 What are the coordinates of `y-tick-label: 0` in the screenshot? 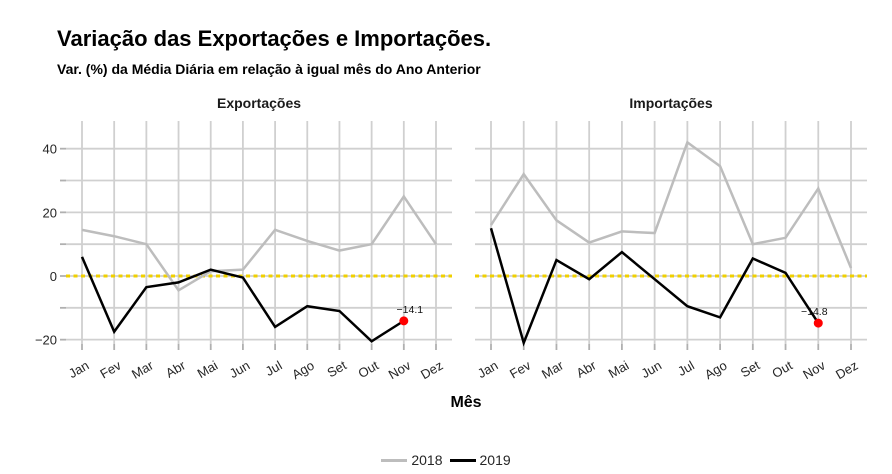 It's located at (53, 276).